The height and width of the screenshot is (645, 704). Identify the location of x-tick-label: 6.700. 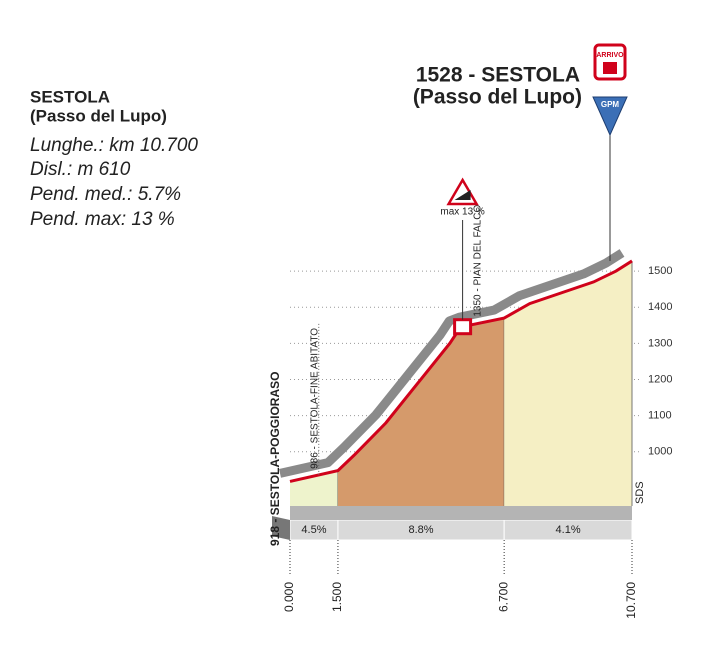
(503, 597).